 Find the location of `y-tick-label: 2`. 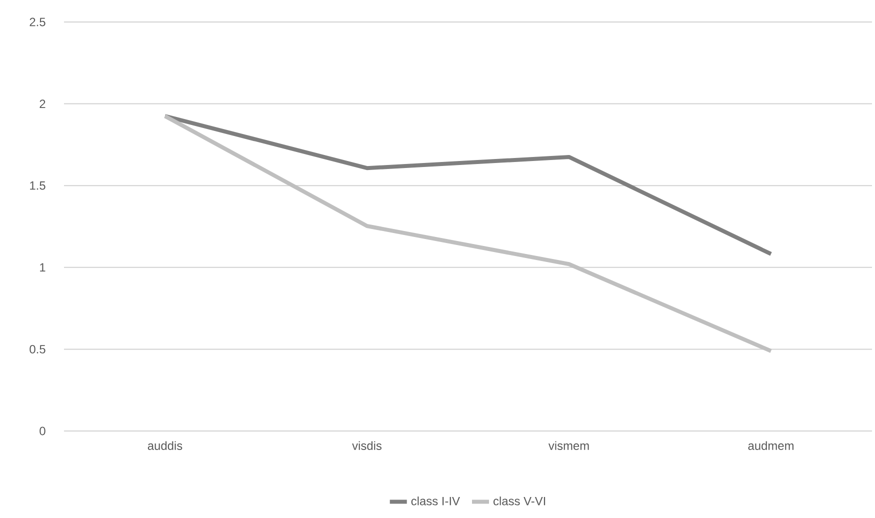

y-tick-label: 2 is located at coordinates (43, 104).